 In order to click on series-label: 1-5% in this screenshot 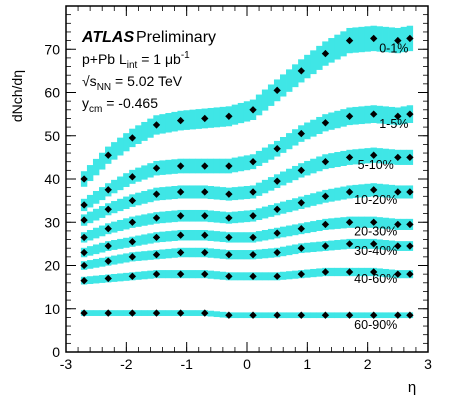, I will do `click(393, 124)`.